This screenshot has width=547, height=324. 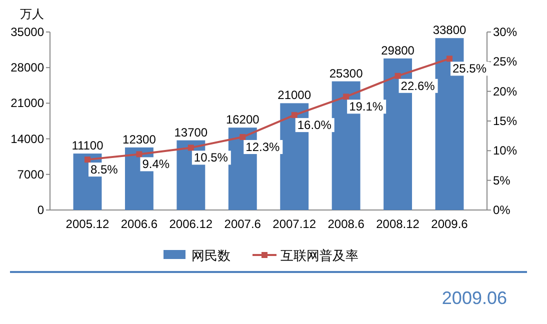 What do you see at coordinates (191, 132) in the screenshot?
I see `data-label: 13700` at bounding box center [191, 132].